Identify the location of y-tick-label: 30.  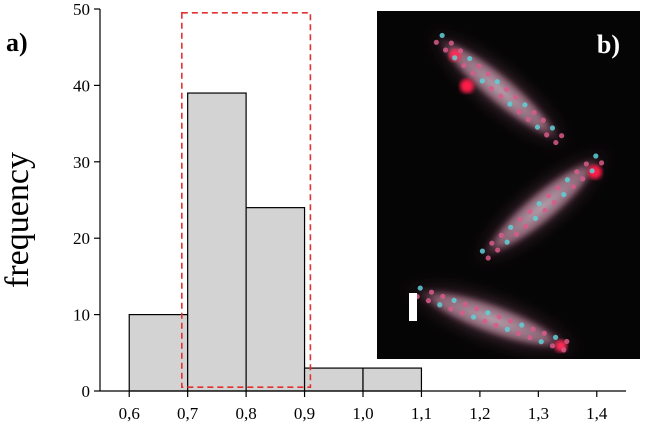
(81, 162).